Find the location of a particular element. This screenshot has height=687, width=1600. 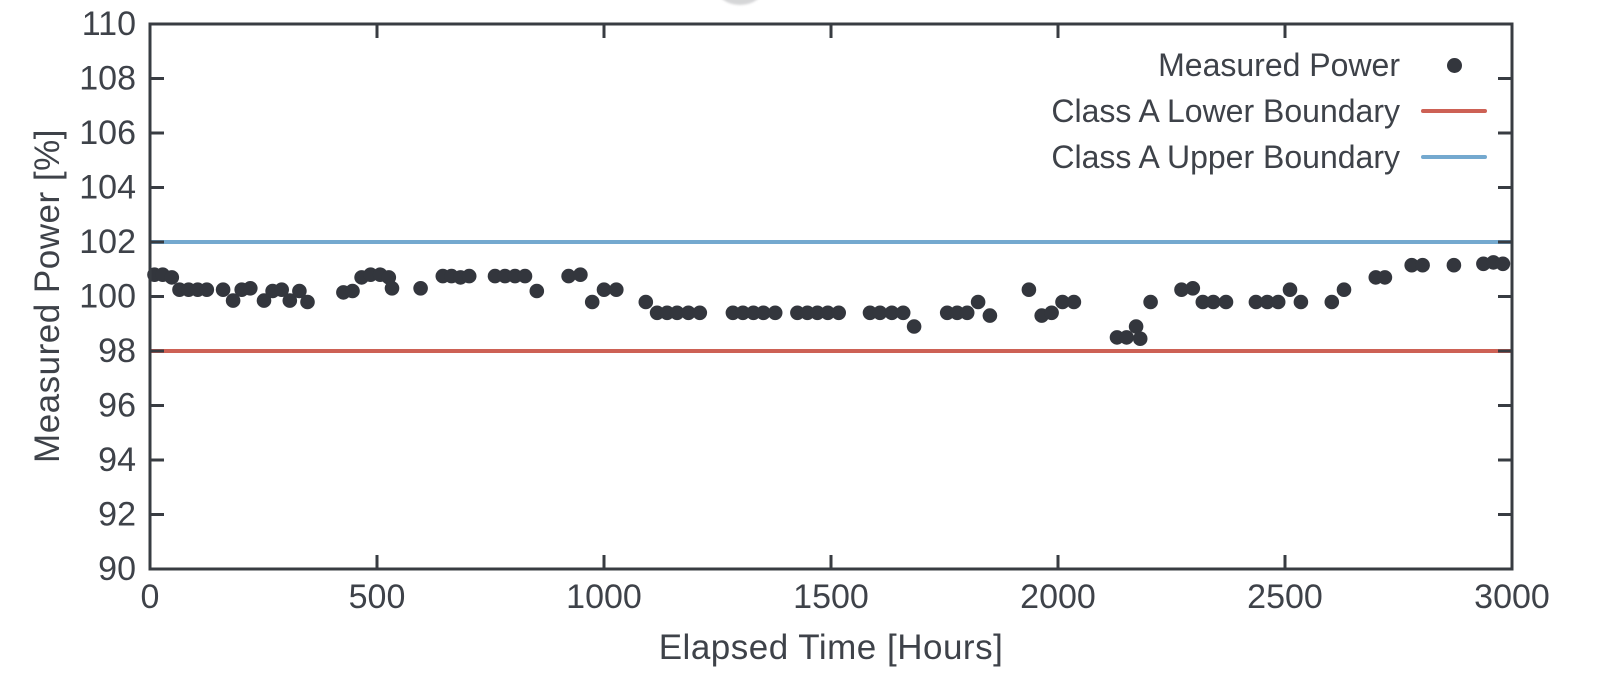

x-tick-label: 1500 is located at coordinates (831, 597).